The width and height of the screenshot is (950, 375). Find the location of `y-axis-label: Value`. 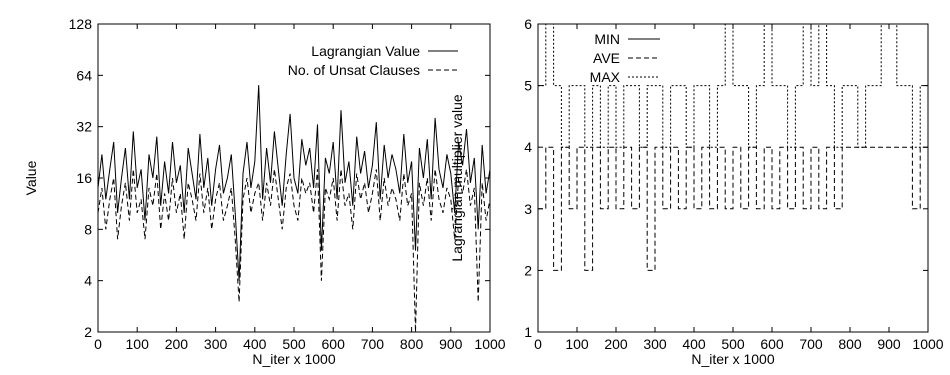

y-axis-label: Value is located at coordinates (31, 177).